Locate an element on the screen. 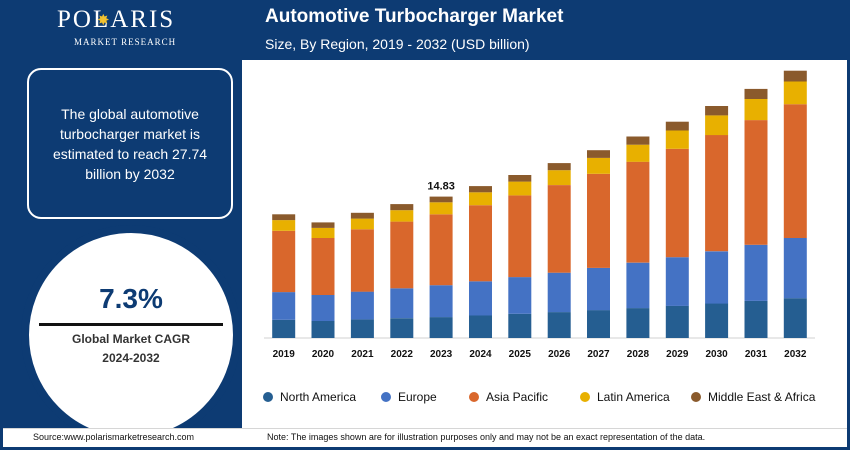 The image size is (850, 450). bar-segment-2023-s0 is located at coordinates (441, 327).